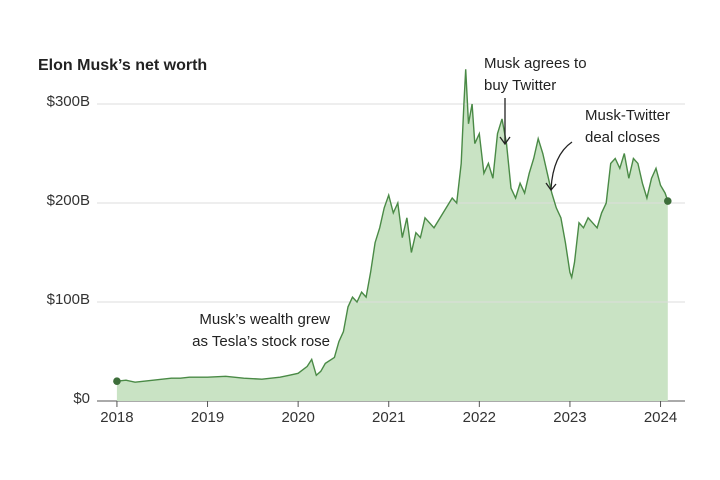 Image resolution: width=720 pixels, height=480 pixels. What do you see at coordinates (68, 299) in the screenshot?
I see `y-tick-label: $100B` at bounding box center [68, 299].